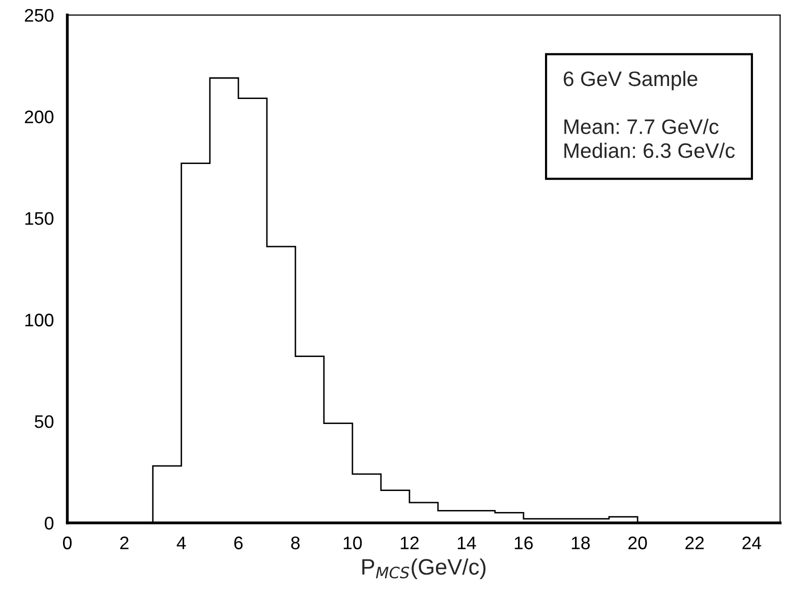 Image resolution: width=792 pixels, height=601 pixels. Describe the element at coordinates (631, 80) in the screenshot. I see `annotation: 6 GeV Sample` at that location.